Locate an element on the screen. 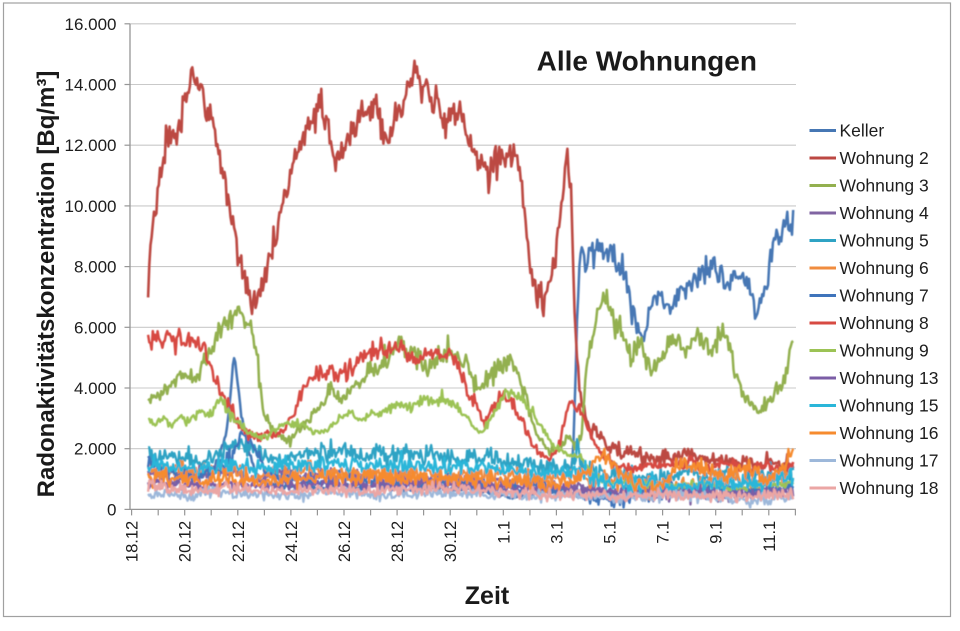 This screenshot has height=631, width=960. svg-text: 10.000 is located at coordinates (91, 206).